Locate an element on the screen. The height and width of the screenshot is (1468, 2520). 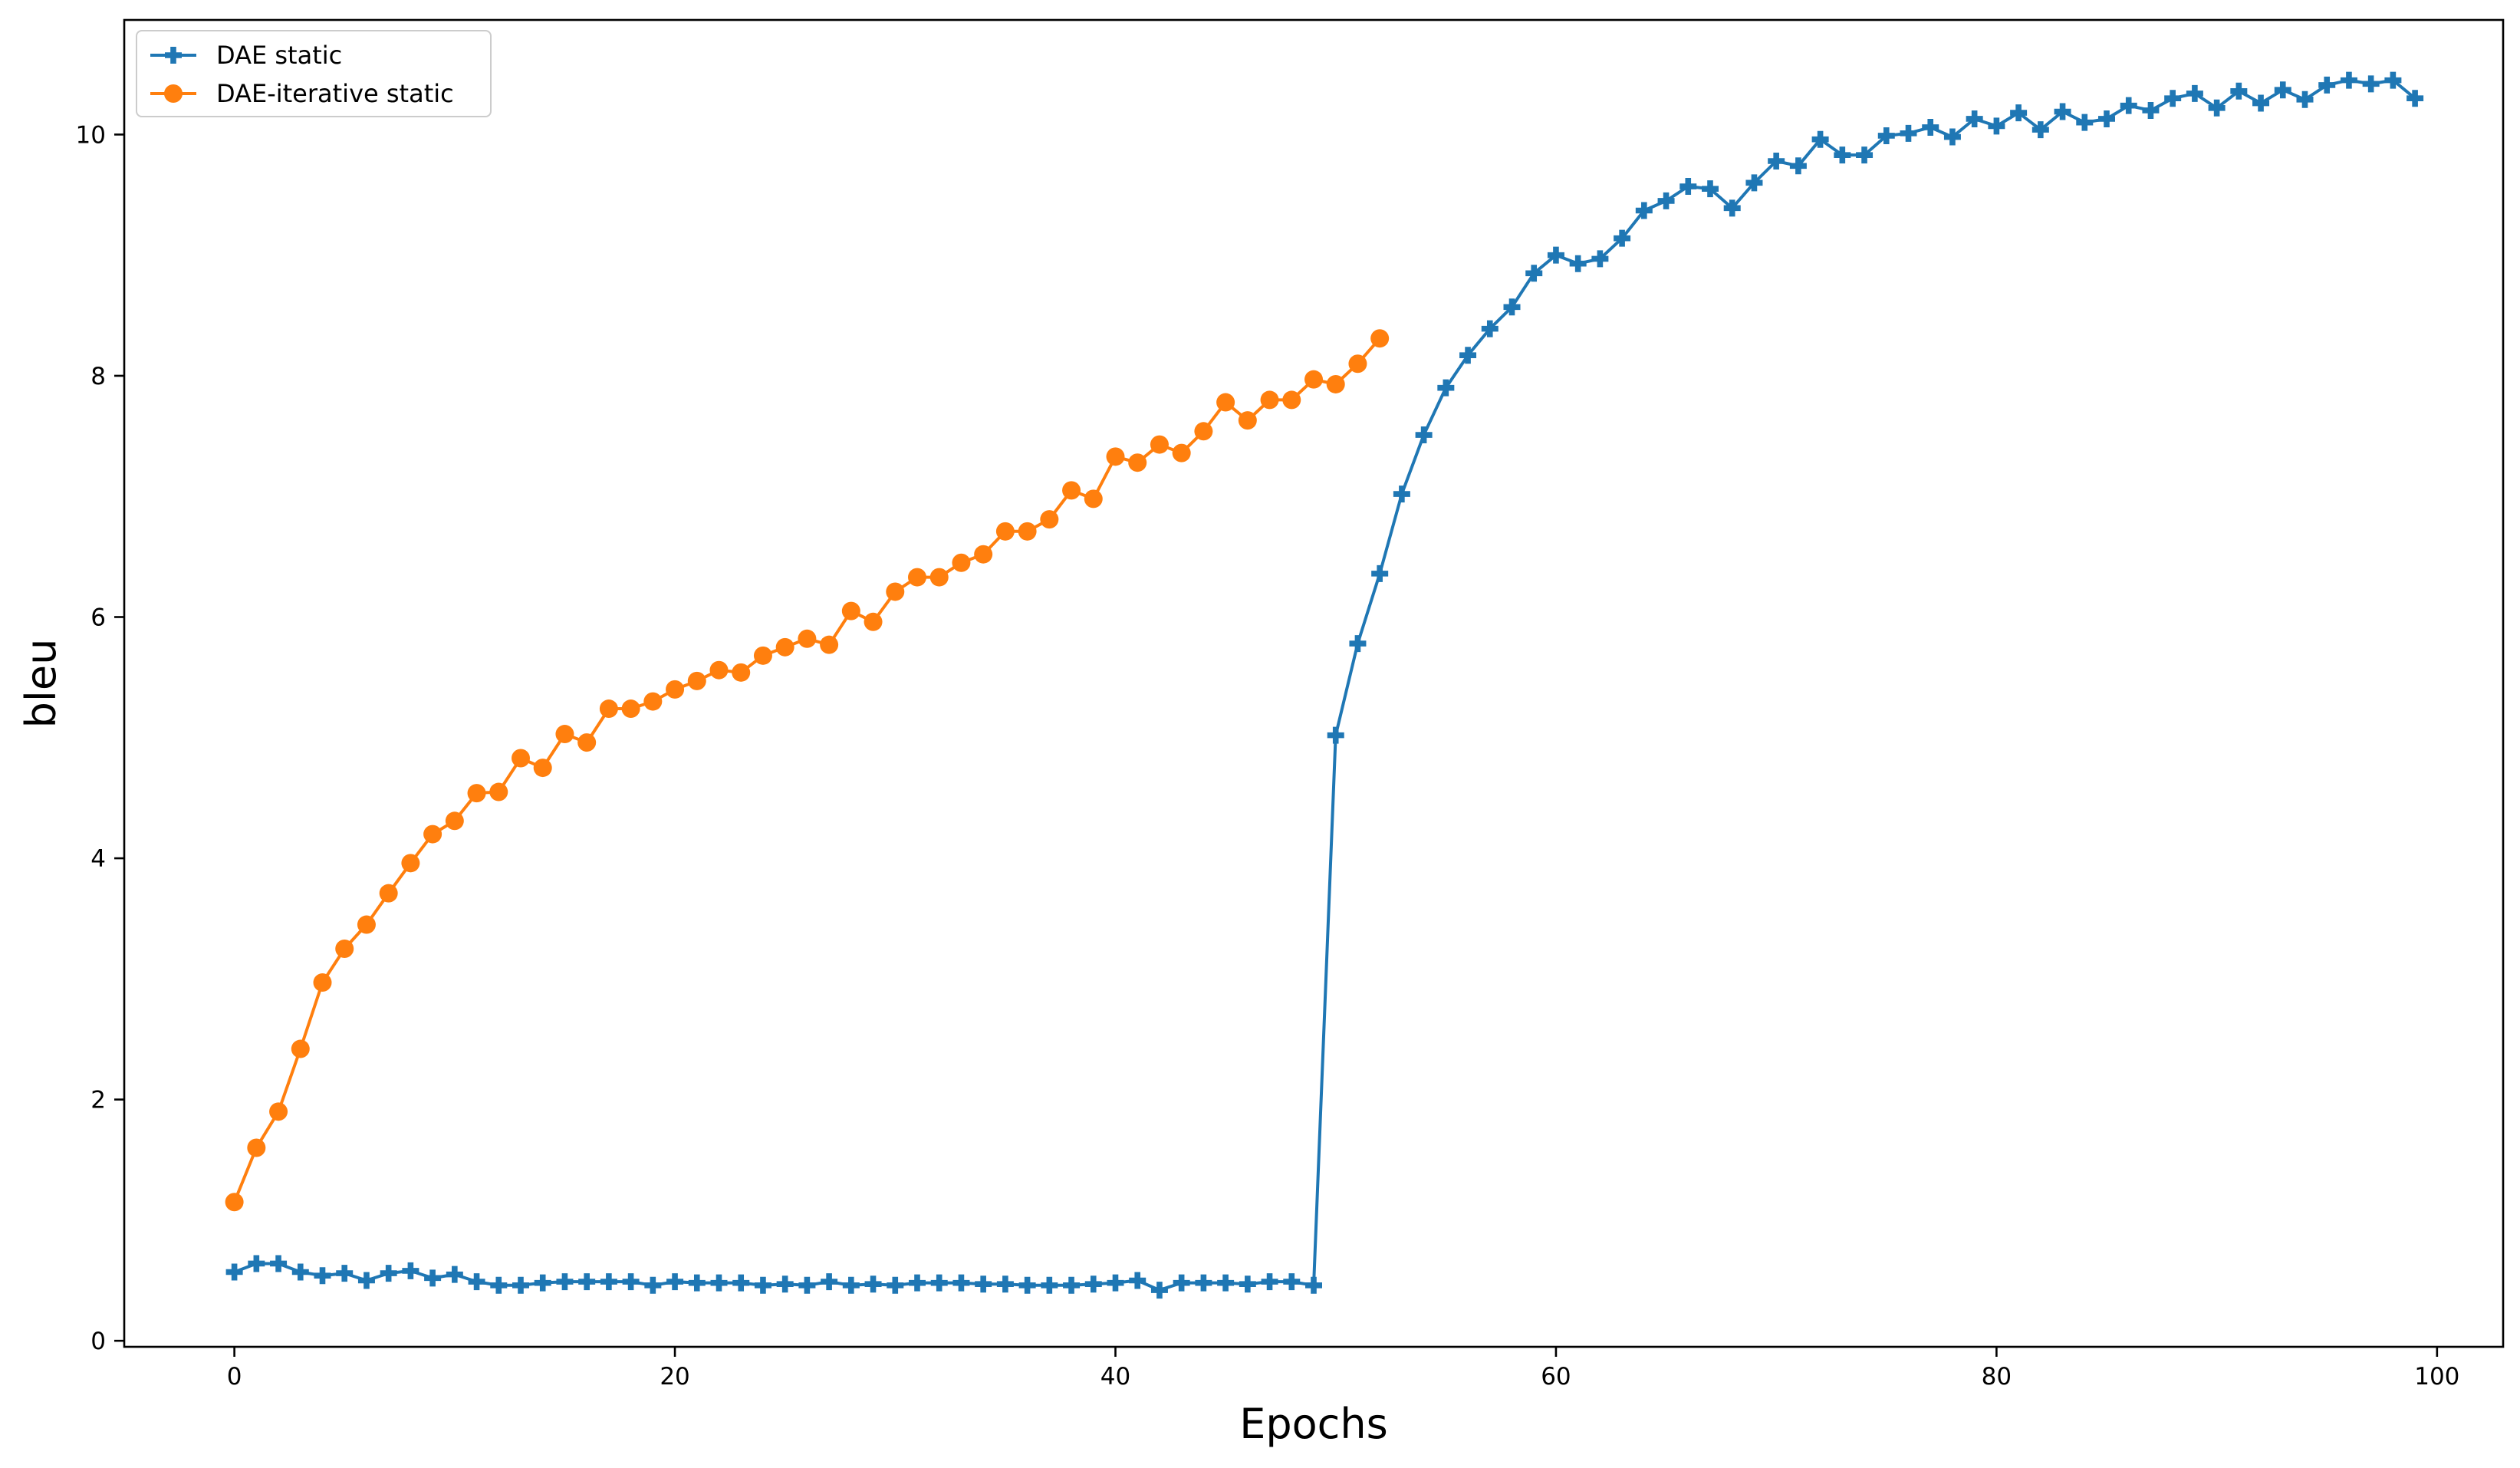
y-tick-label: 0 is located at coordinates (98, 1341).